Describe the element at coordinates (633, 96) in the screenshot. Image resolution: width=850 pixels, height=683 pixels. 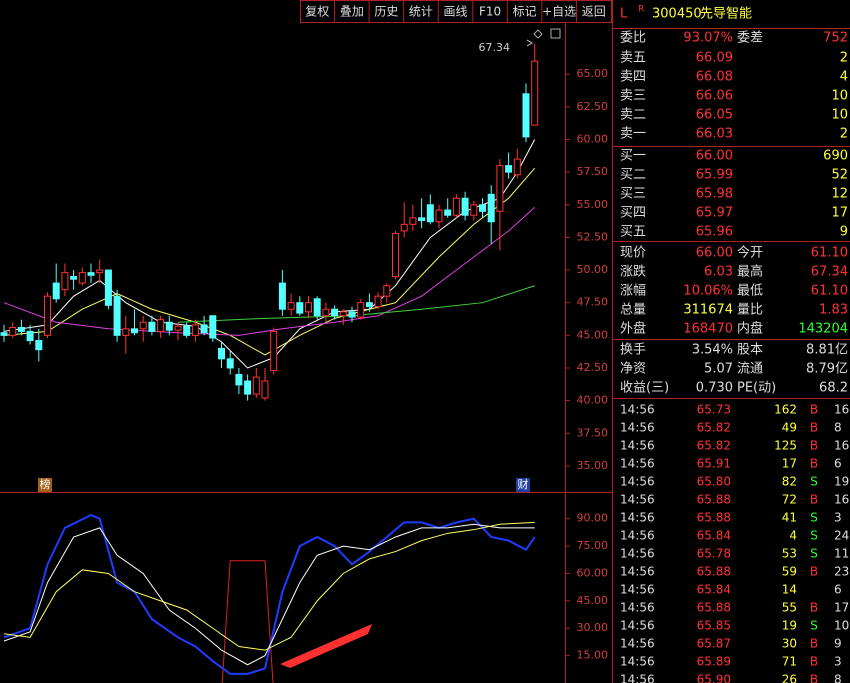
I see `label: 卖三` at that location.